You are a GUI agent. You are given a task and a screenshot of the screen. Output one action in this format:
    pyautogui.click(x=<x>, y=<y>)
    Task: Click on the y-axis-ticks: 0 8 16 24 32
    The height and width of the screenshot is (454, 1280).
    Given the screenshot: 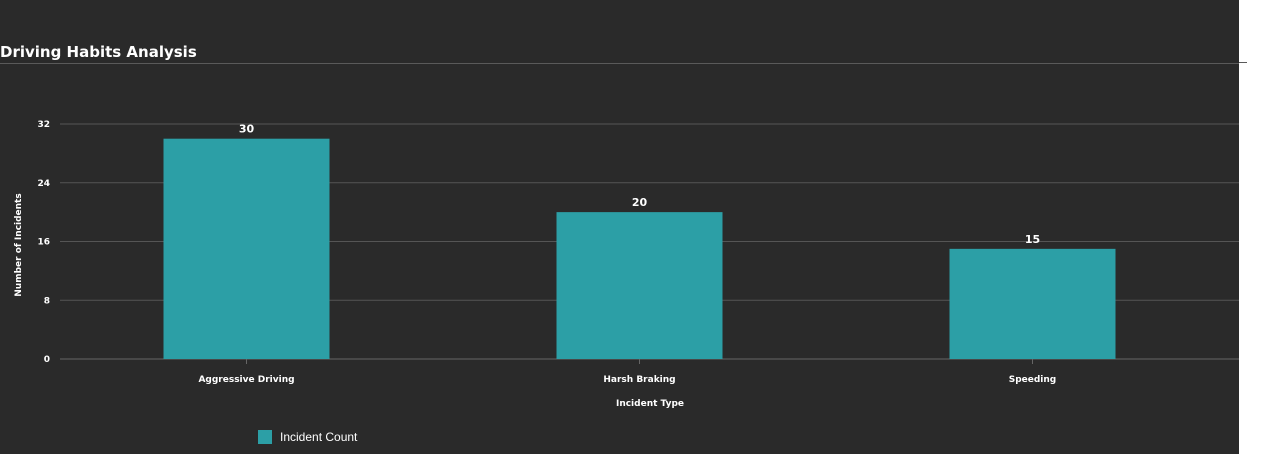 What is the action you would take?
    pyautogui.click(x=43, y=242)
    